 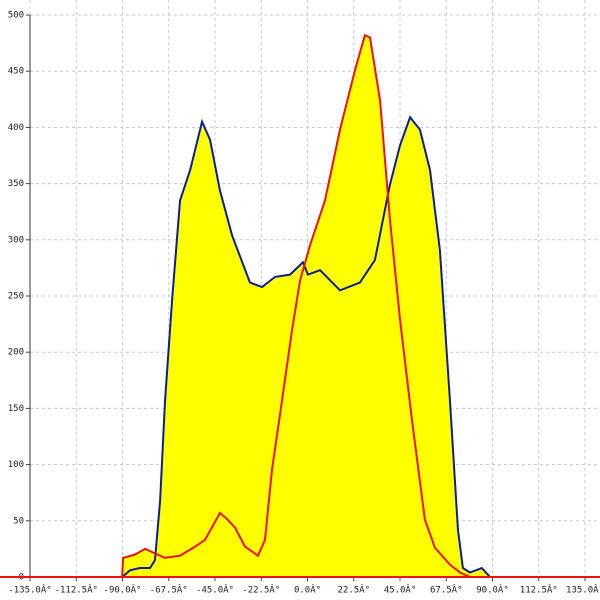 What do you see at coordinates (16, 128) in the screenshot?
I see `y-tick-label: 400` at bounding box center [16, 128].